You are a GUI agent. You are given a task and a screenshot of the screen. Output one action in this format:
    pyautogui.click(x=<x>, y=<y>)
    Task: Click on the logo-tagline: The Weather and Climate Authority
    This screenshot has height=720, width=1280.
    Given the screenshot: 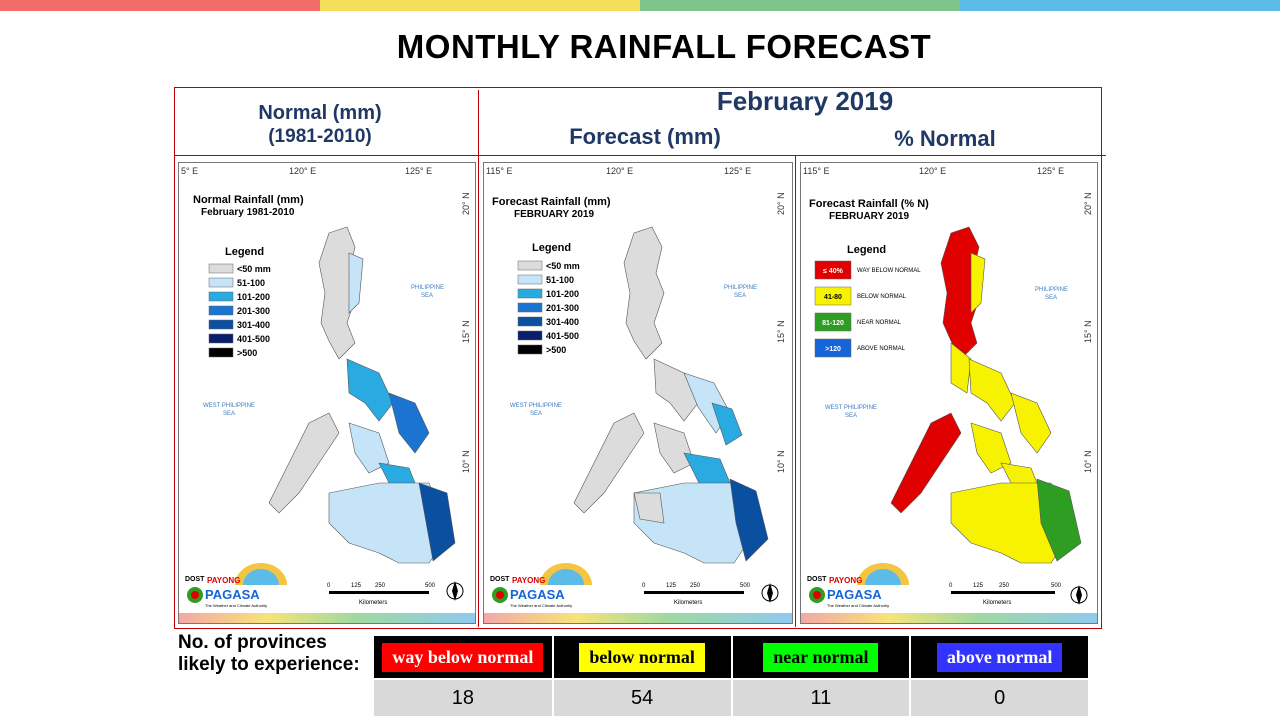 What is the action you would take?
    pyautogui.click(x=858, y=605)
    